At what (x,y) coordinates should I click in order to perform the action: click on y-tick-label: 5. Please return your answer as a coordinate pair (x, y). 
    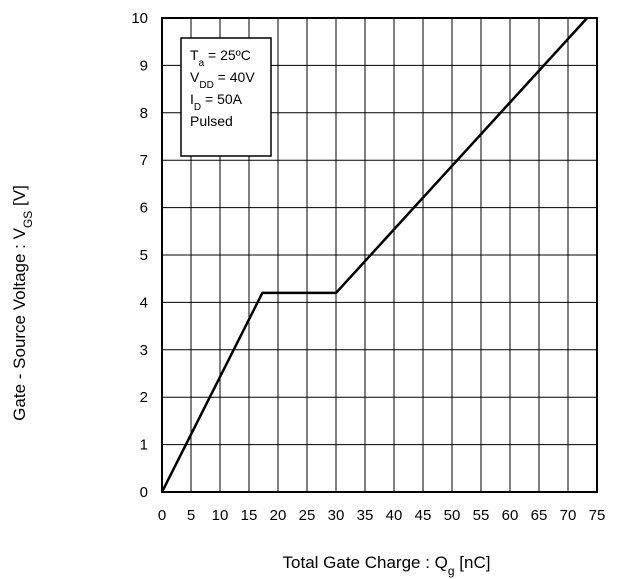
    Looking at the image, I should click on (144, 255).